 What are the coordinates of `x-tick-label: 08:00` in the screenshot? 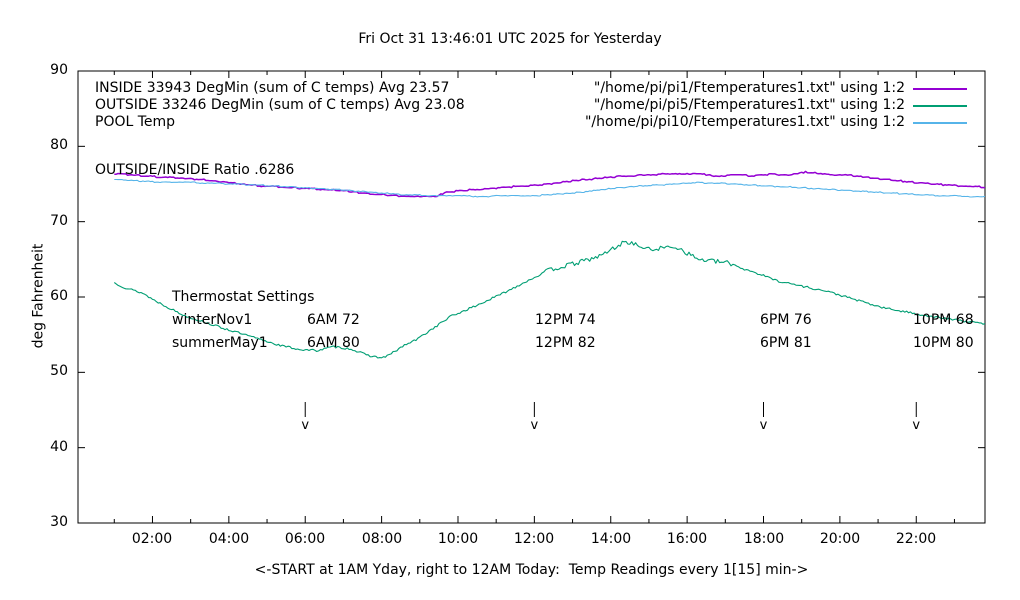 It's located at (382, 539).